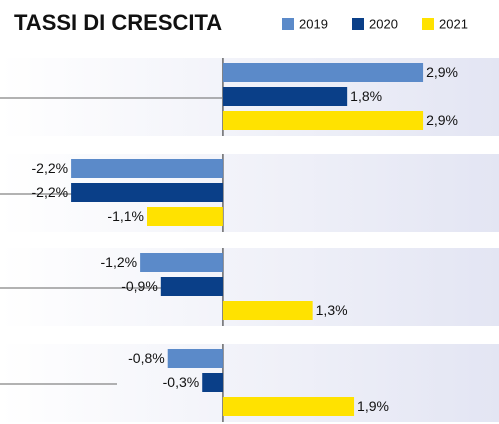  What do you see at coordinates (139, 286) in the screenshot?
I see `value-label: -0,9%` at bounding box center [139, 286].